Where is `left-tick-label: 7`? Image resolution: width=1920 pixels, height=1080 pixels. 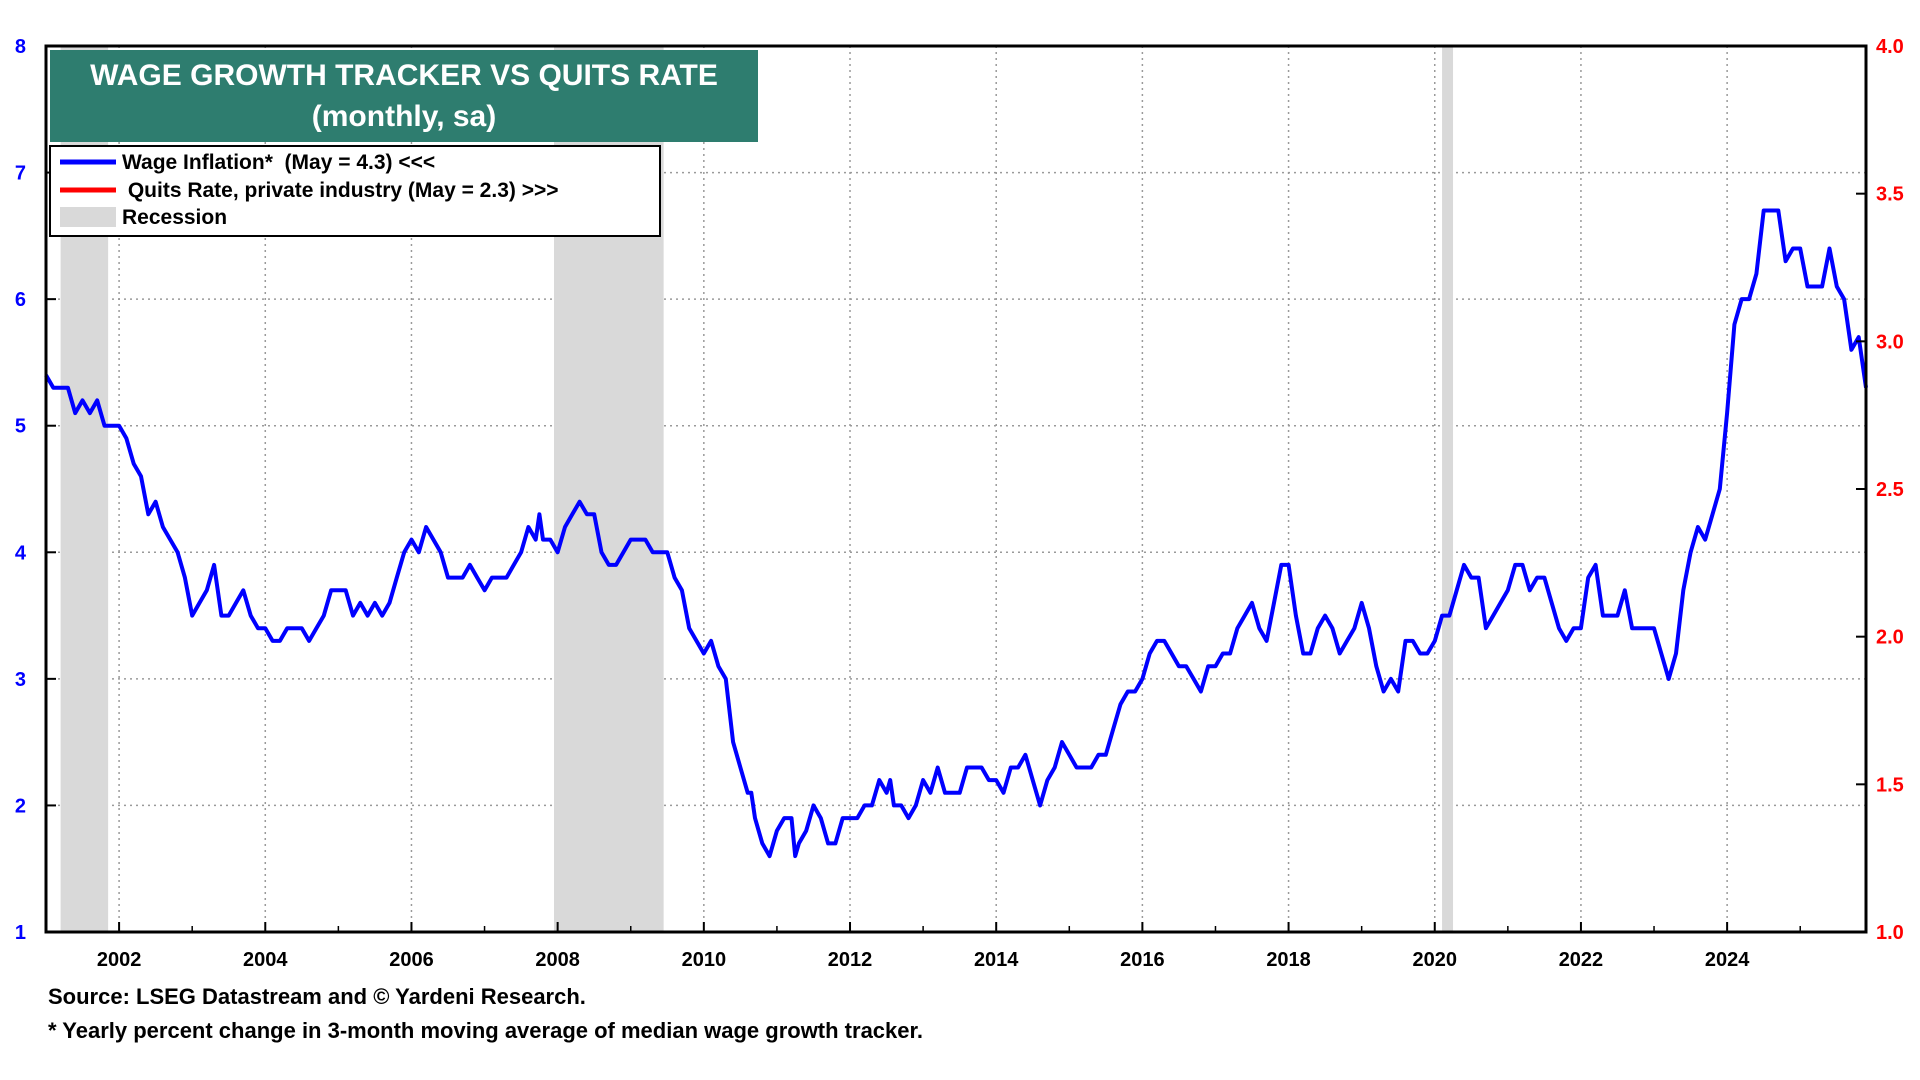
left-tick-label: 7 is located at coordinates (20, 174).